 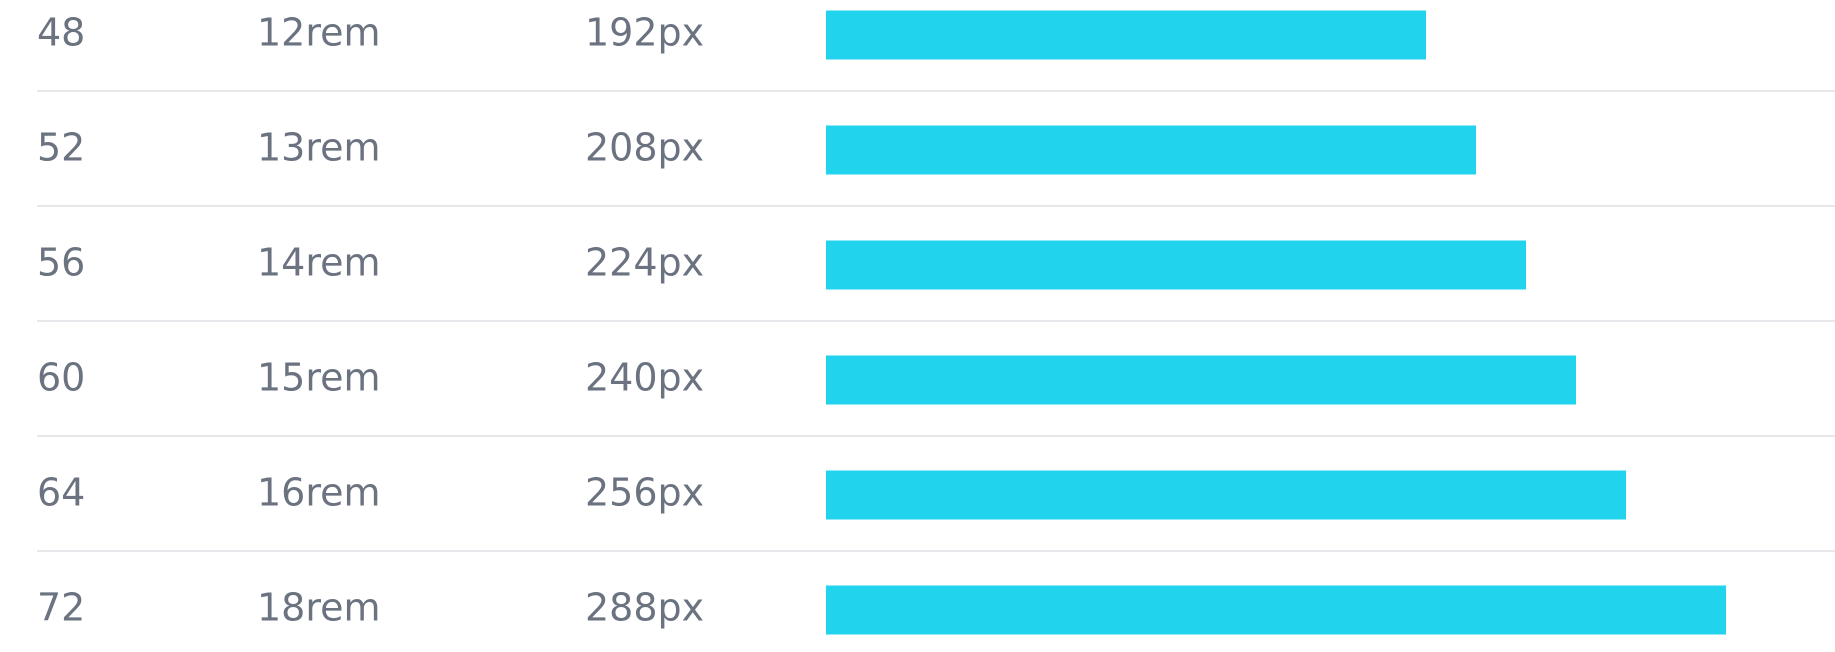 What do you see at coordinates (644, 33) in the screenshot?
I see `px-value: 192px` at bounding box center [644, 33].